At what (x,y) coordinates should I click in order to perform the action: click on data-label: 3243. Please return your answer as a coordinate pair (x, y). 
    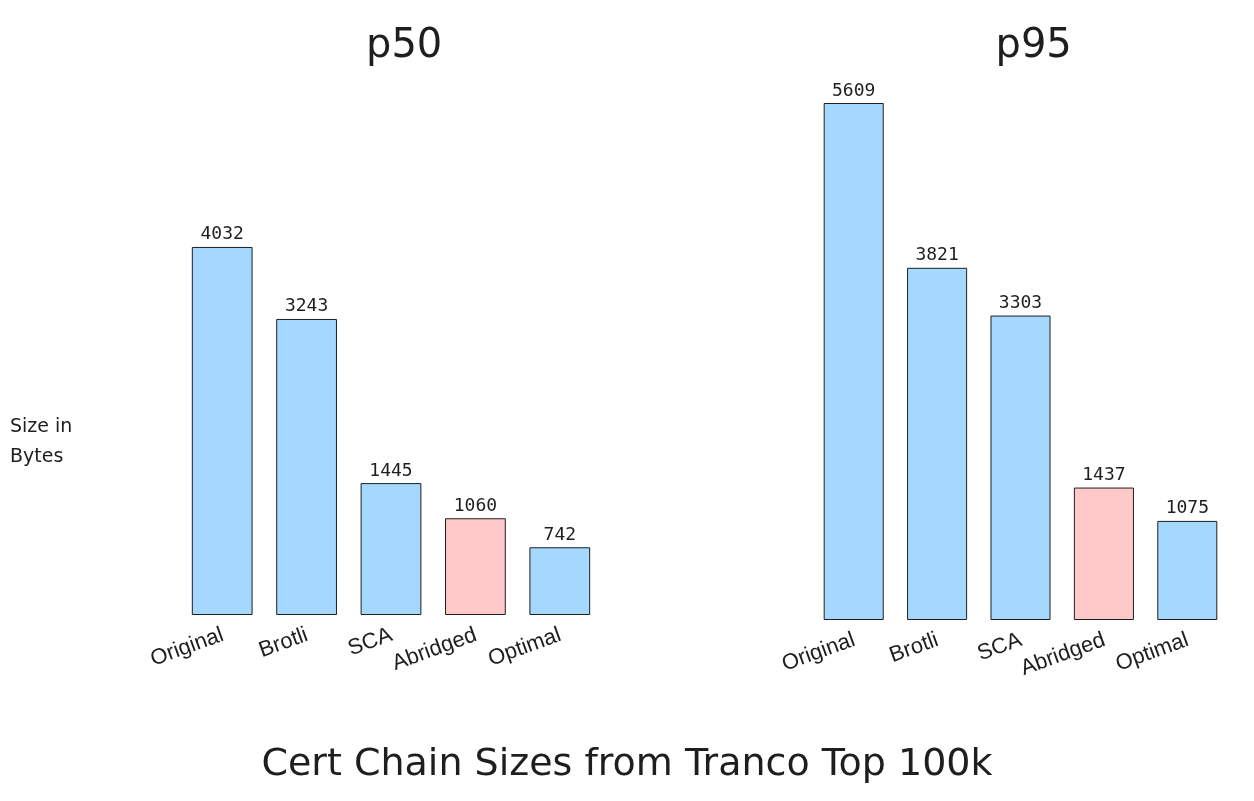
    Looking at the image, I should click on (306, 305).